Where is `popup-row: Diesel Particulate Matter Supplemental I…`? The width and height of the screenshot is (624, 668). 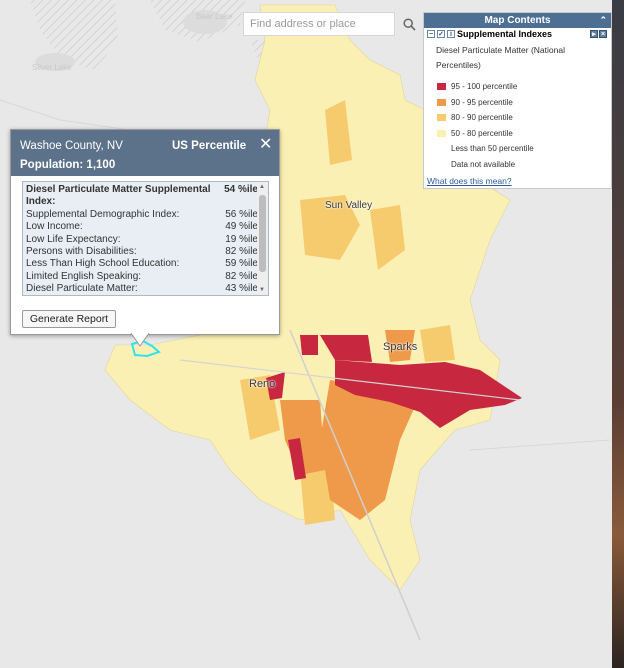 popup-row: Diesel Particulate Matter Supplemental I… is located at coordinates (142, 196).